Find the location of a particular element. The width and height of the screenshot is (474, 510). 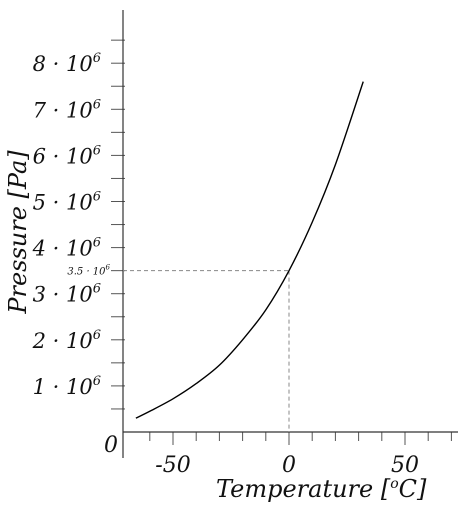

origin-label: 0 is located at coordinates (111, 445).